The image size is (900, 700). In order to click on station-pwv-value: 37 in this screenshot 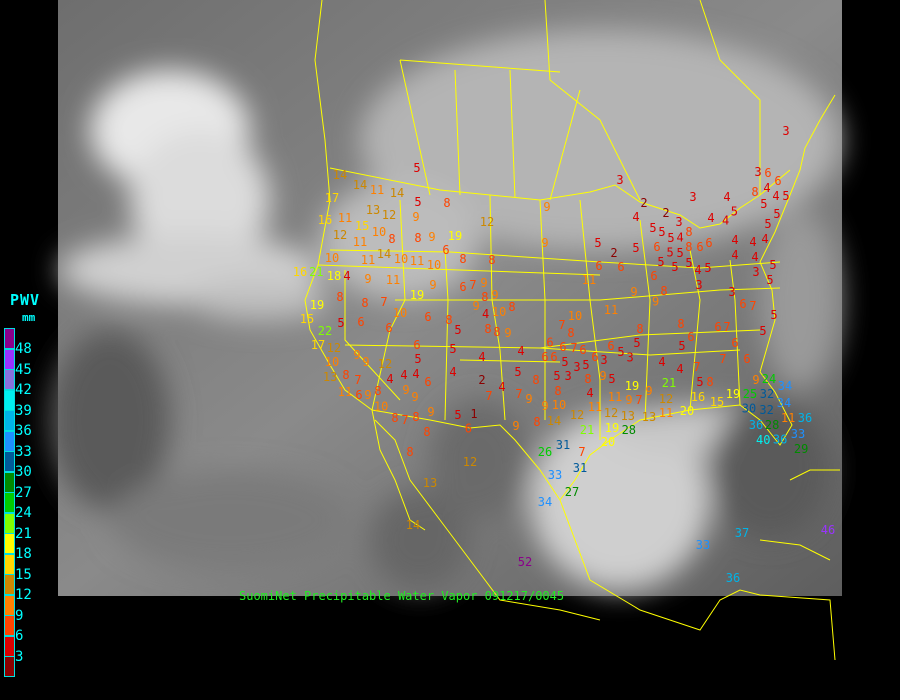, I will do `click(742, 533)`.